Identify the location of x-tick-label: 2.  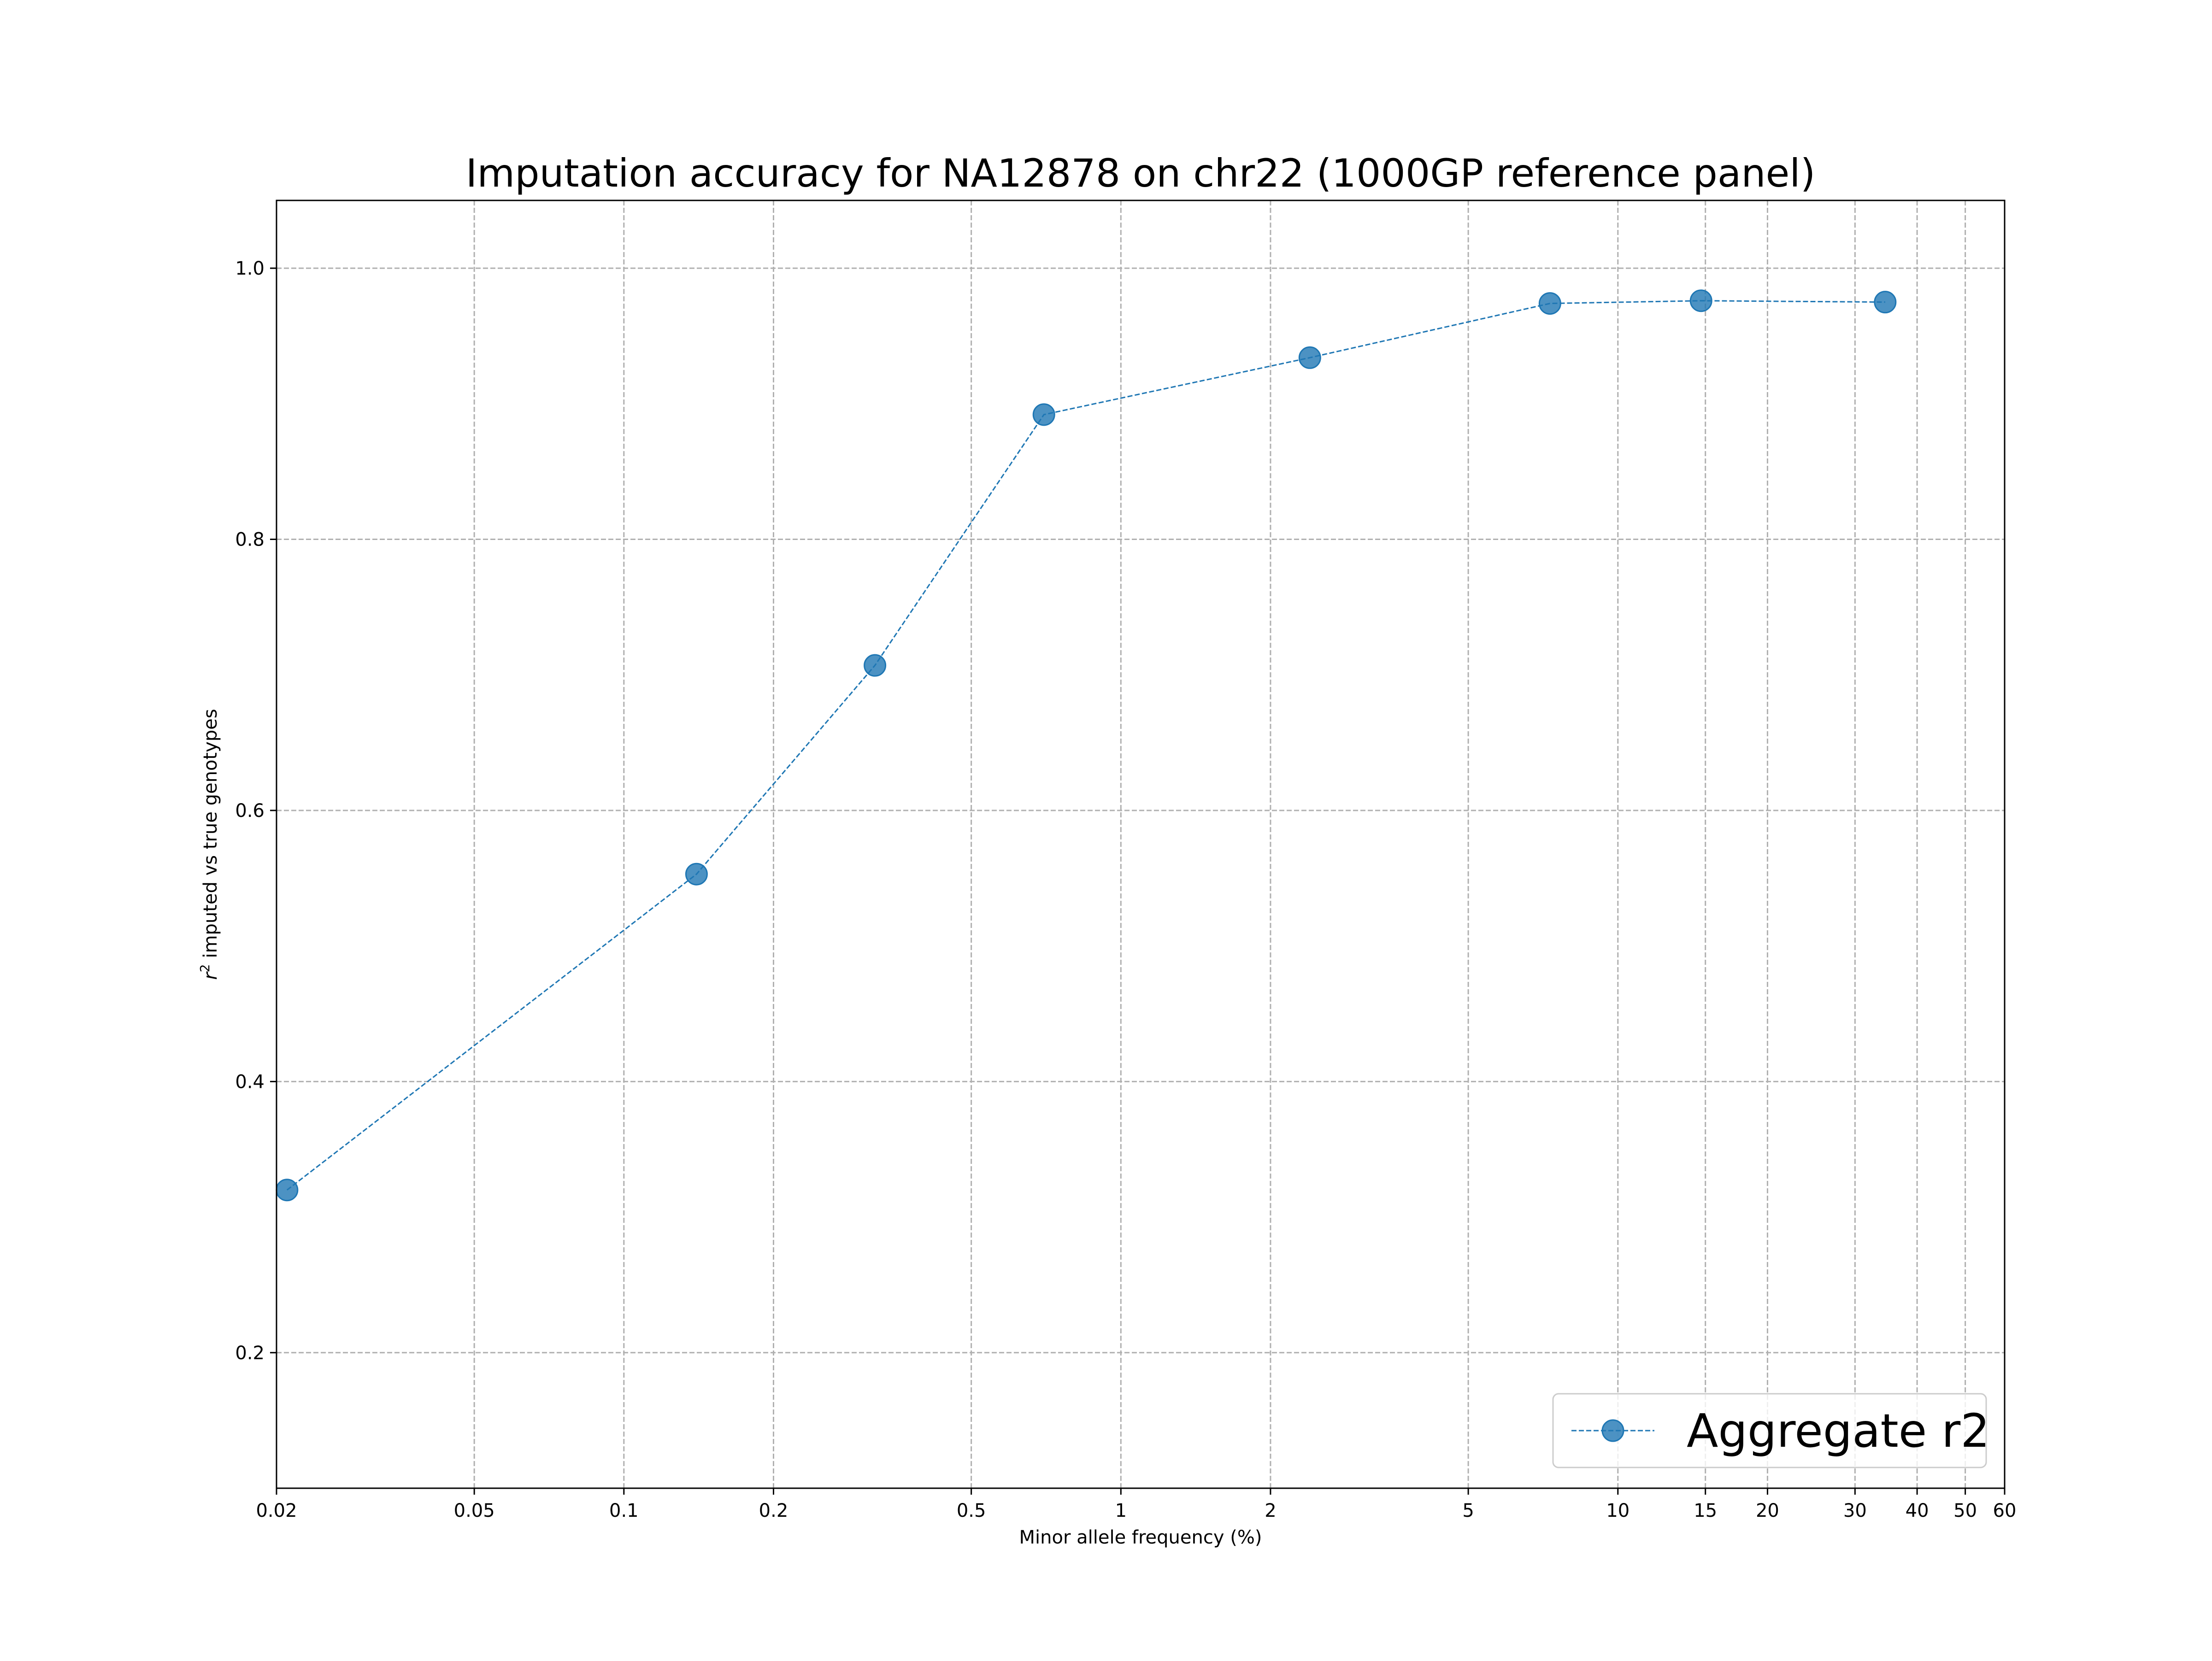
(1270, 1510).